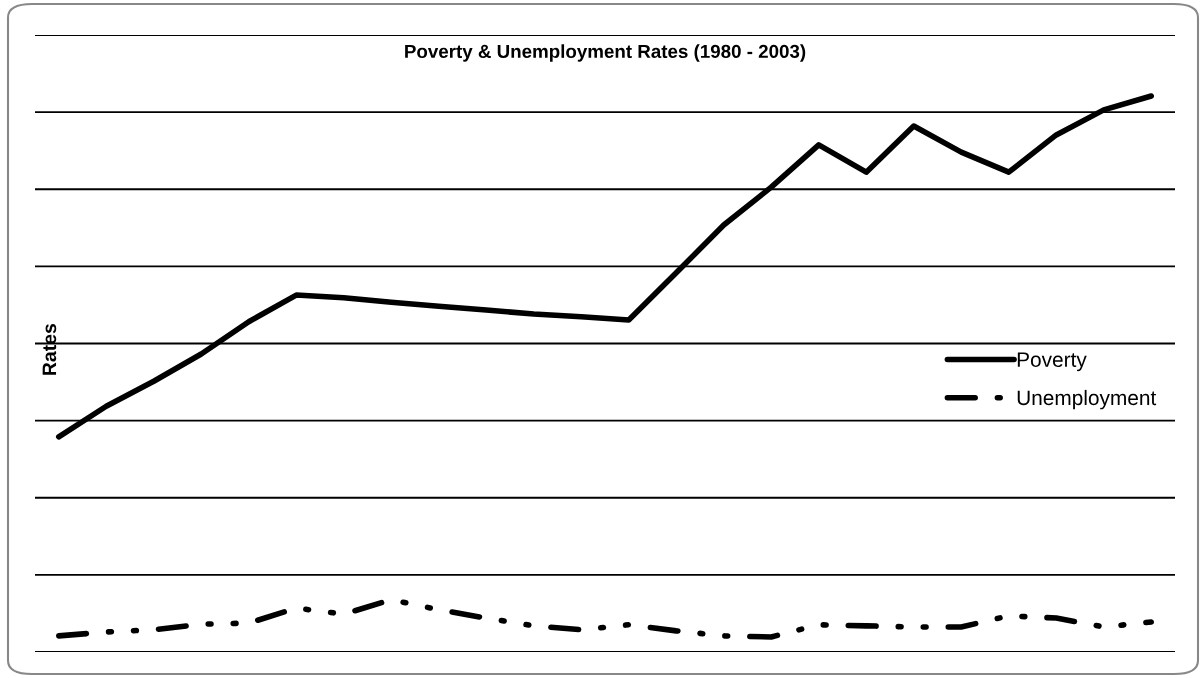  What do you see at coordinates (1052, 362) in the screenshot?
I see `legend-label: Poverty` at bounding box center [1052, 362].